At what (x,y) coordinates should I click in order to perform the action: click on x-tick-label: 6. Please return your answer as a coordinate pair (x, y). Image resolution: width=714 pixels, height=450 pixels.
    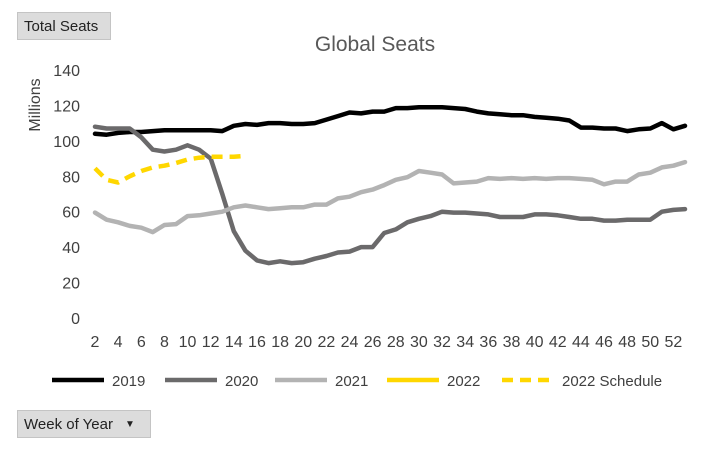
    Looking at the image, I should click on (141, 342).